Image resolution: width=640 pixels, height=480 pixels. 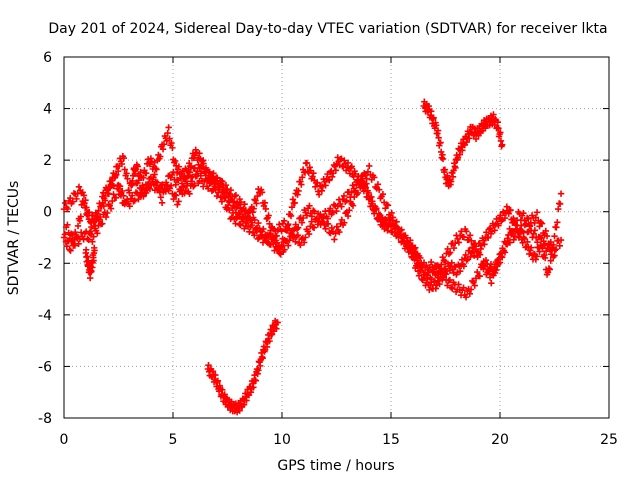 I want to click on series-track-d, so click(x=463, y=144).